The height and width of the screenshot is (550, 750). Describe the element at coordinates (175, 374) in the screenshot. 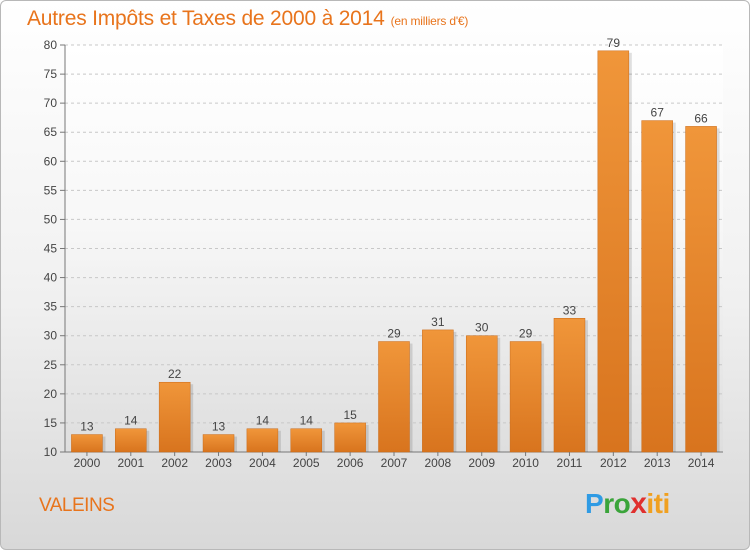

I see `data-label: 22` at that location.